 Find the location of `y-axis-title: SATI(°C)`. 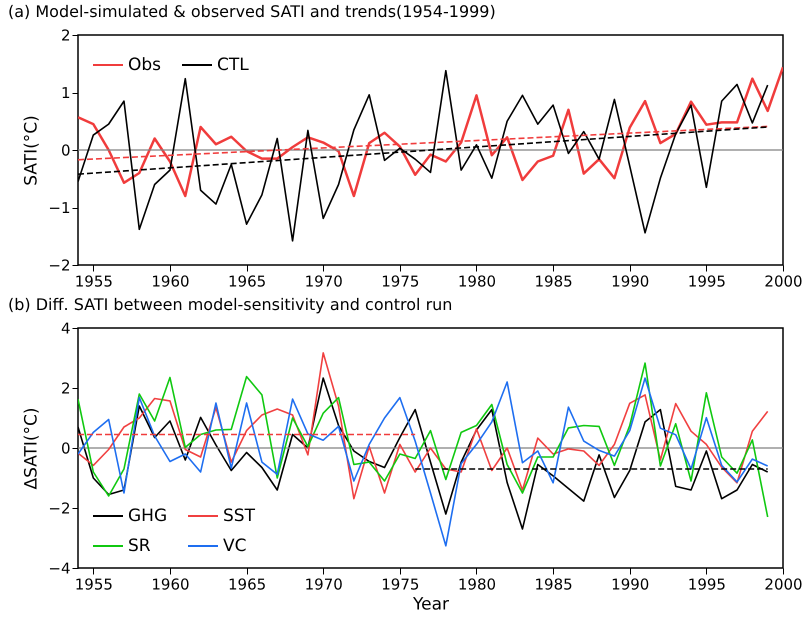

y-axis-title: SATI(°C) is located at coordinates (31, 150).